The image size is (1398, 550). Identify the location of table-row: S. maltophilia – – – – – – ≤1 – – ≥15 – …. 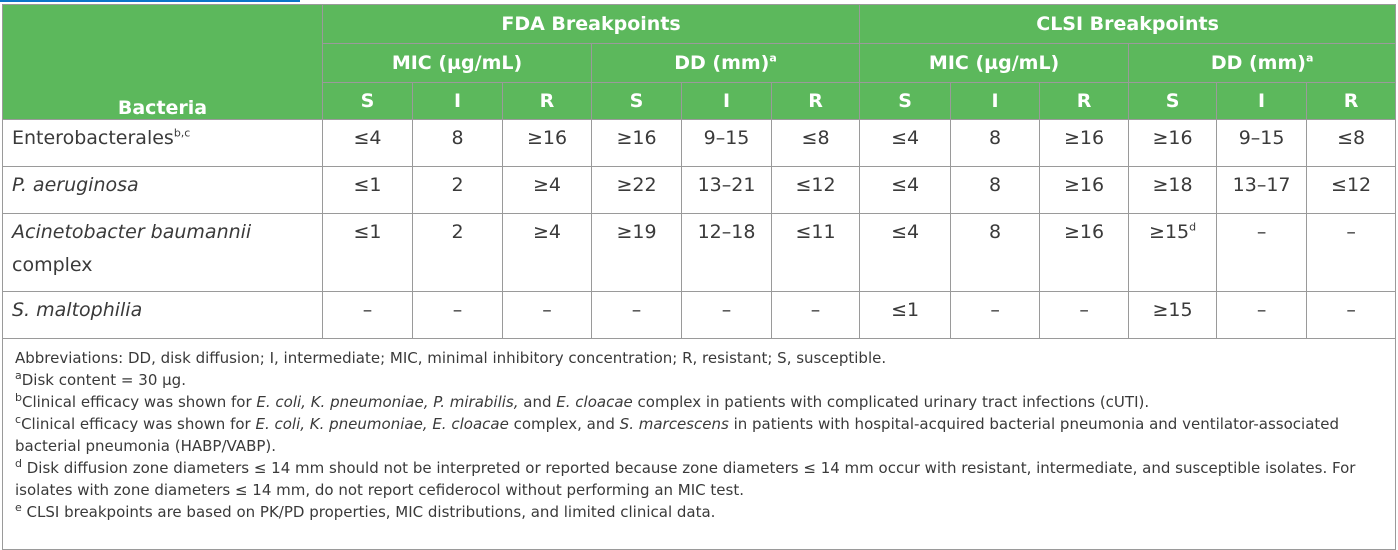
(699, 315).